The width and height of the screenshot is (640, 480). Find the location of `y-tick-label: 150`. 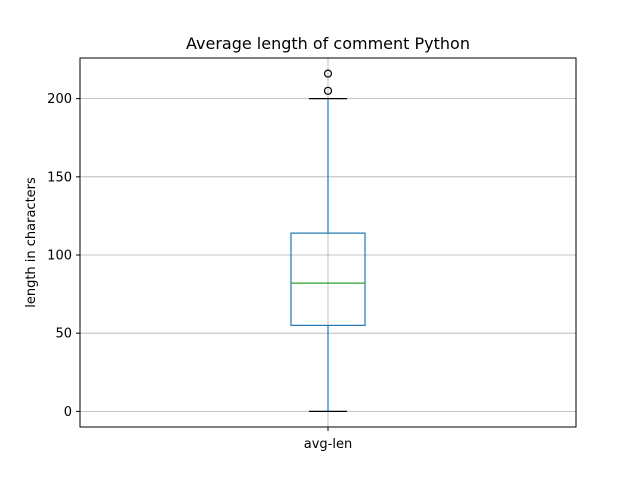

y-tick-label: 150 is located at coordinates (59, 177).